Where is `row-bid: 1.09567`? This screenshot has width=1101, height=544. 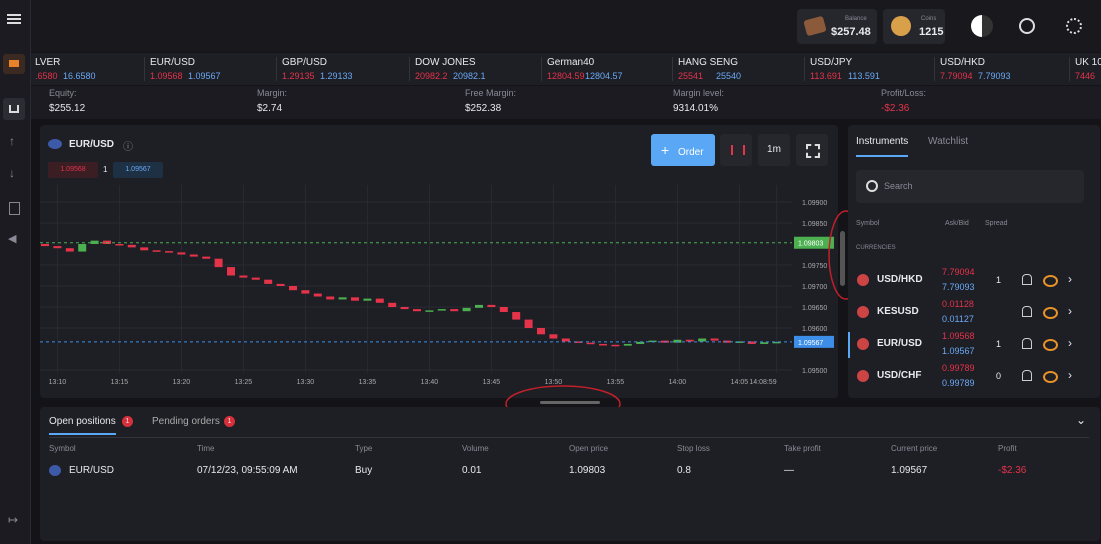 row-bid: 1.09567 is located at coordinates (958, 351).